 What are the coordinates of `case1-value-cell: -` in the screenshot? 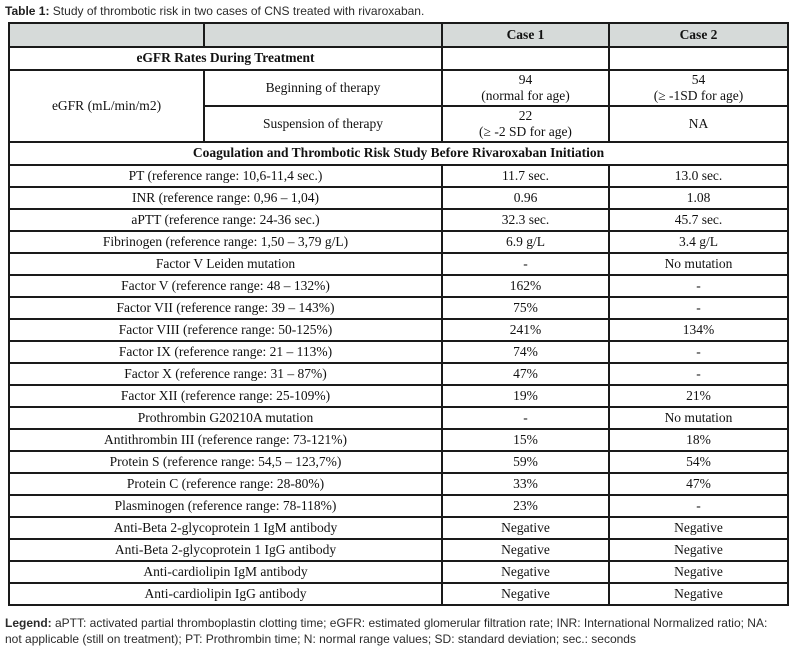 It's located at (525, 263).